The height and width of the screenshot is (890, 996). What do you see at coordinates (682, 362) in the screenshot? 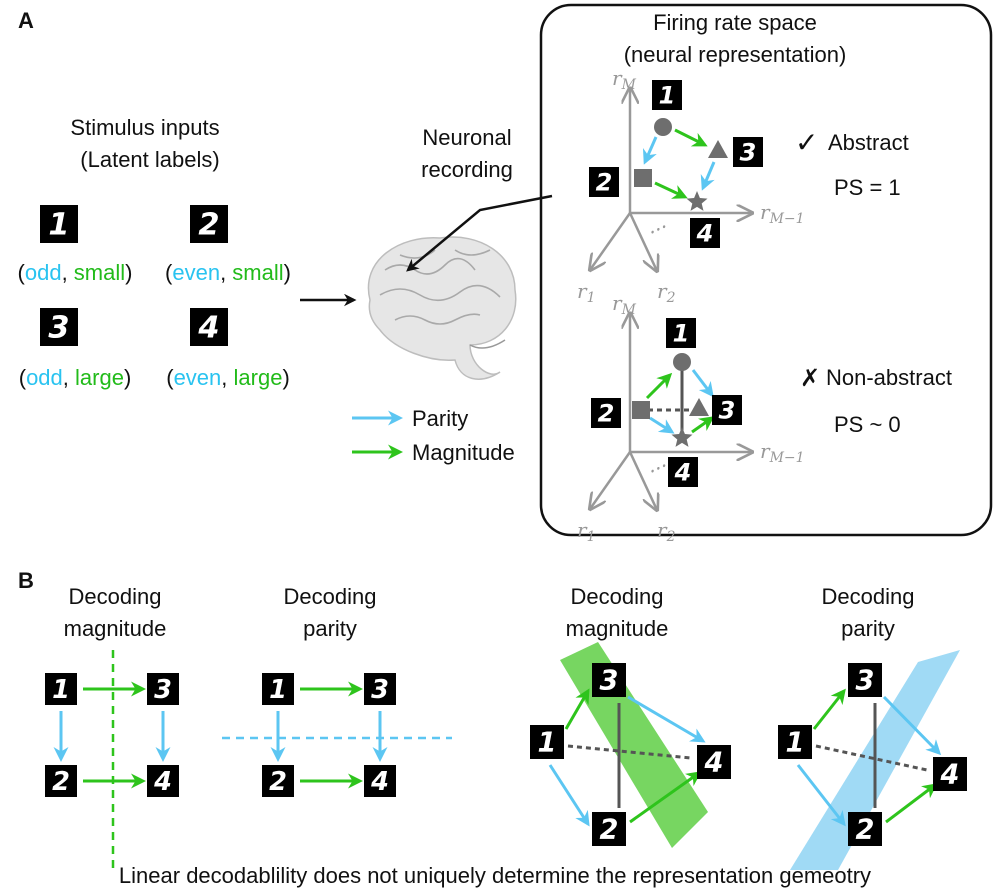
I see `circle-marker` at bounding box center [682, 362].